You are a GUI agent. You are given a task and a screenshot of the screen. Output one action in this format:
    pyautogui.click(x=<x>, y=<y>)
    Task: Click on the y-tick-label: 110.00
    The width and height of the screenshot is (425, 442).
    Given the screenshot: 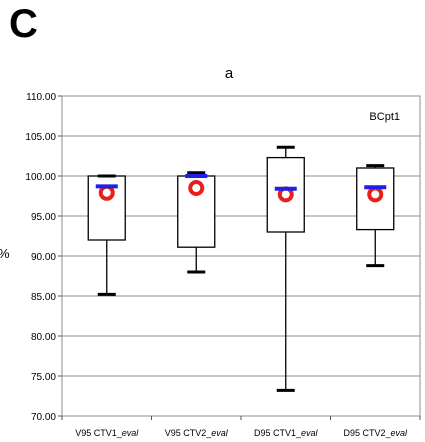 What is the action you would take?
    pyautogui.click(x=41, y=97)
    